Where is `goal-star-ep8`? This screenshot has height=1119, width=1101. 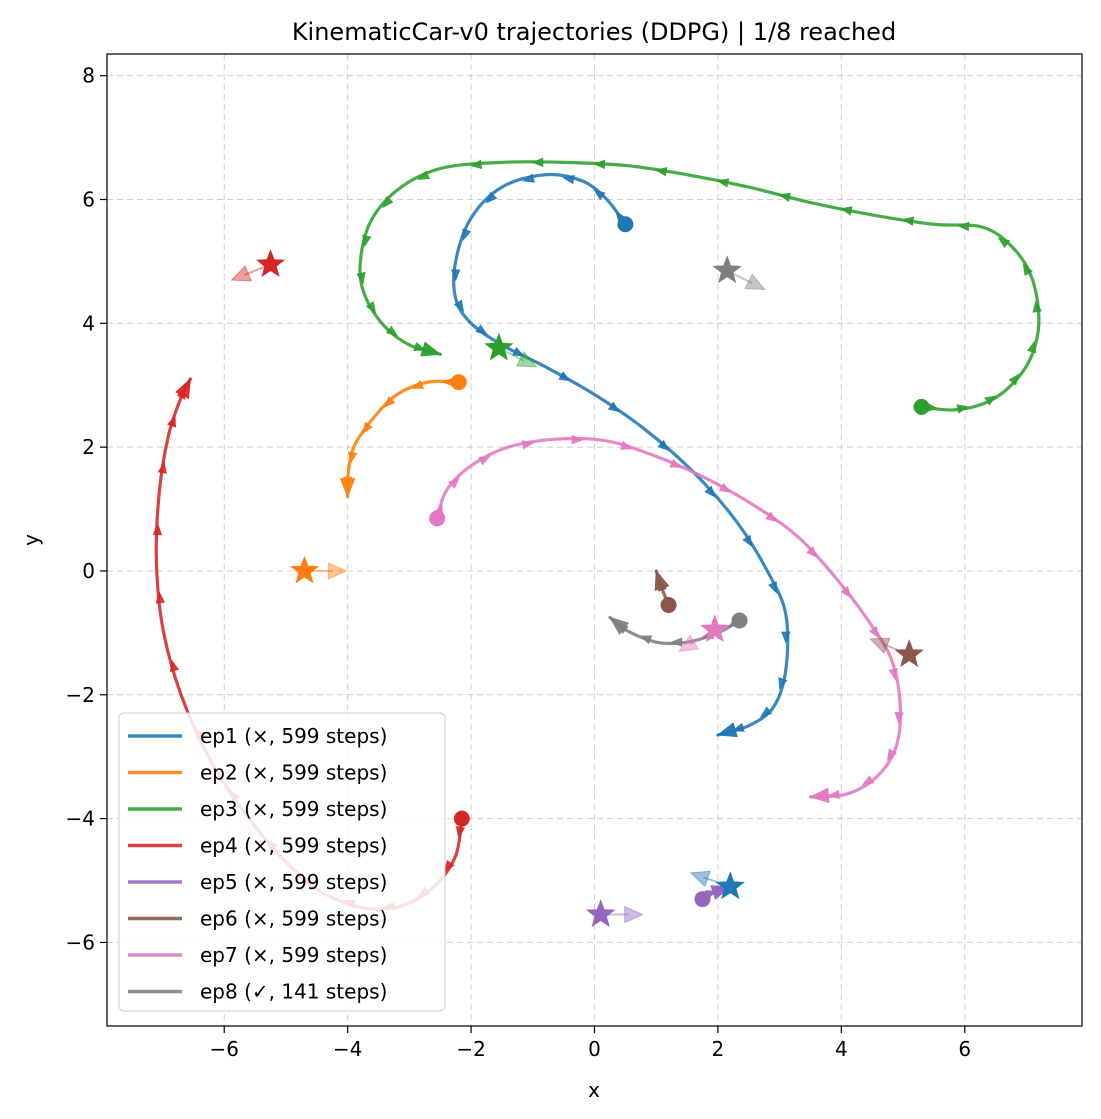 goal-star-ep8 is located at coordinates (727, 269).